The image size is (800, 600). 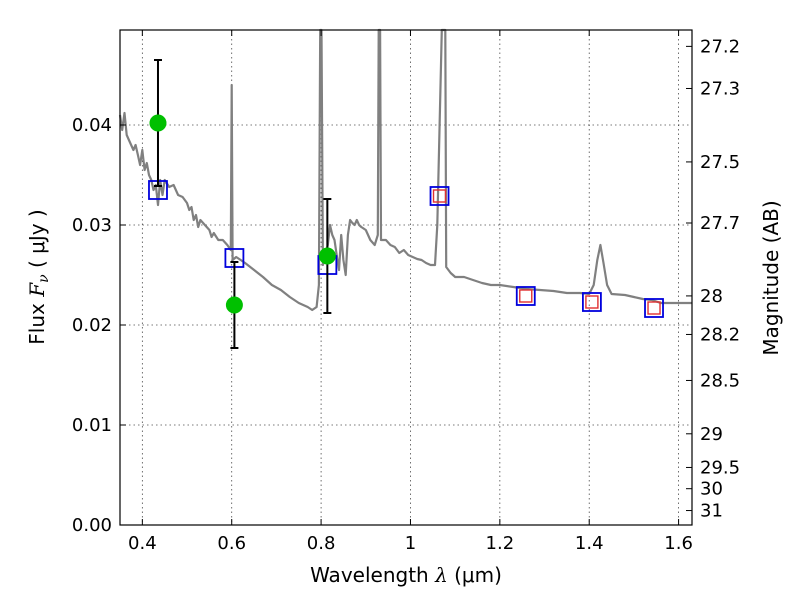 I want to click on x-tick-label: 1, so click(x=410, y=543).